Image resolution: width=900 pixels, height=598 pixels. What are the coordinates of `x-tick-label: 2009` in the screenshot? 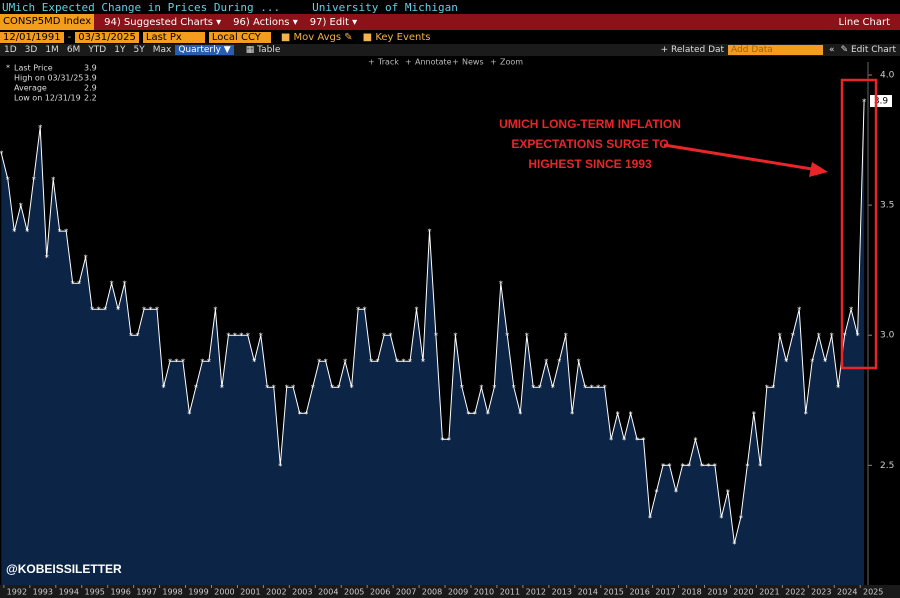 It's located at (458, 592).